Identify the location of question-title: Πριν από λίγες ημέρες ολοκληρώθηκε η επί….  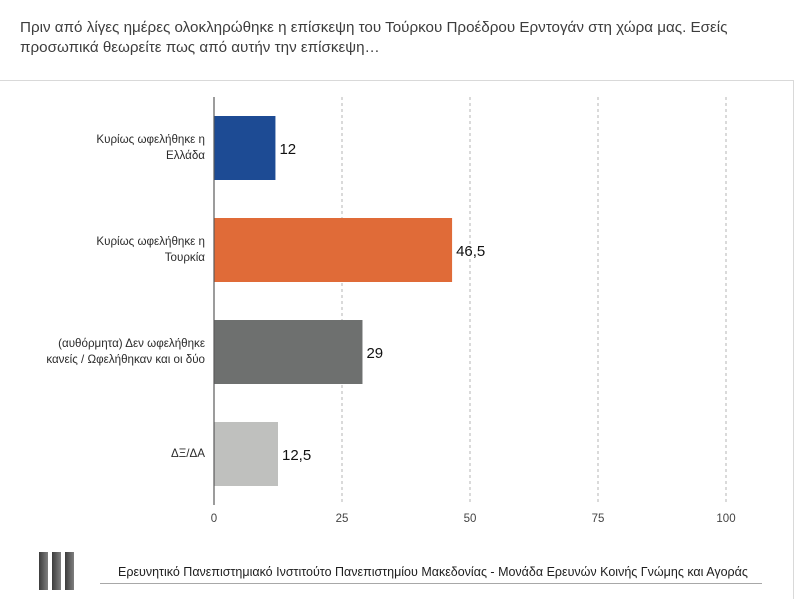
(374, 37).